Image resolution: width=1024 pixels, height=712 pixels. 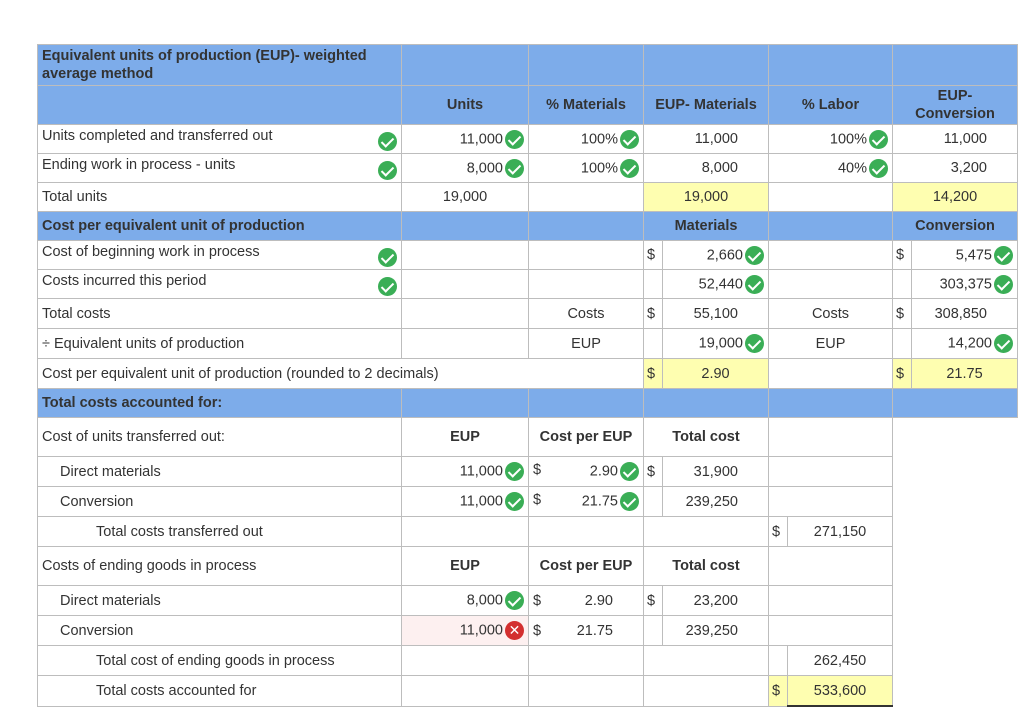 I want to click on cost-per-eup-conversion: 21.75, so click(x=964, y=373).